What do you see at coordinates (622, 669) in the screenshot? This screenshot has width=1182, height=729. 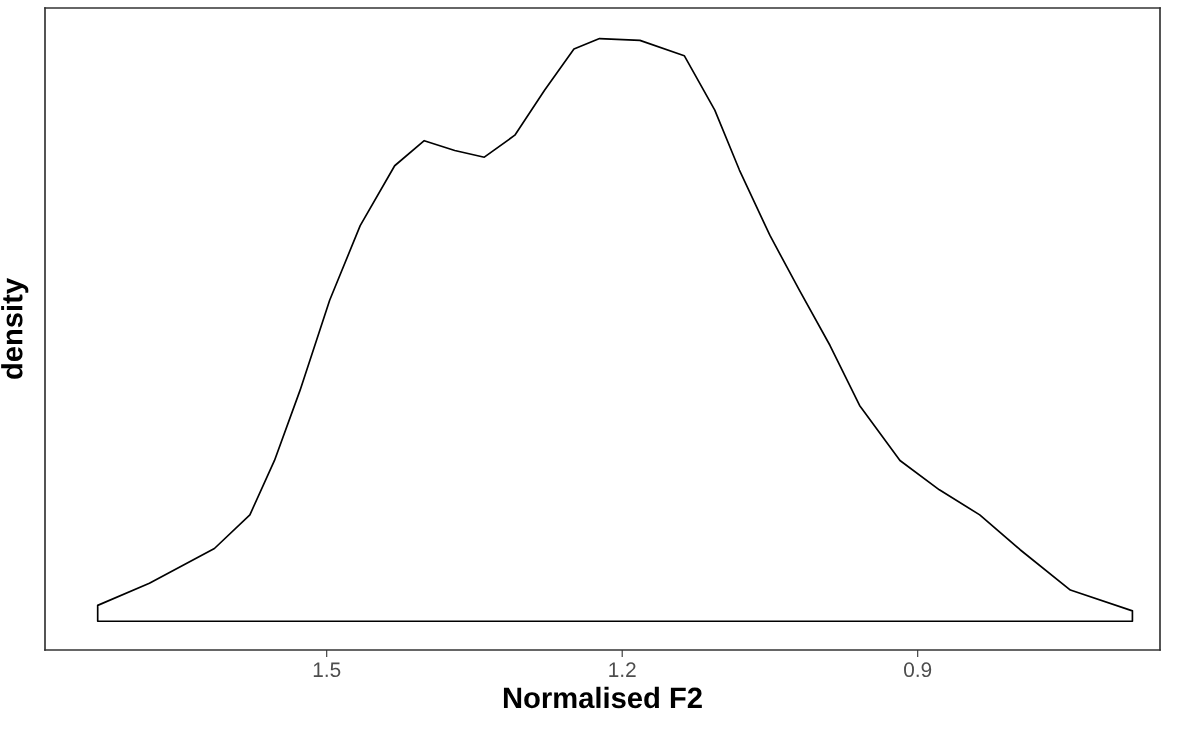 I see `x-tick-label: 1.2` at bounding box center [622, 669].